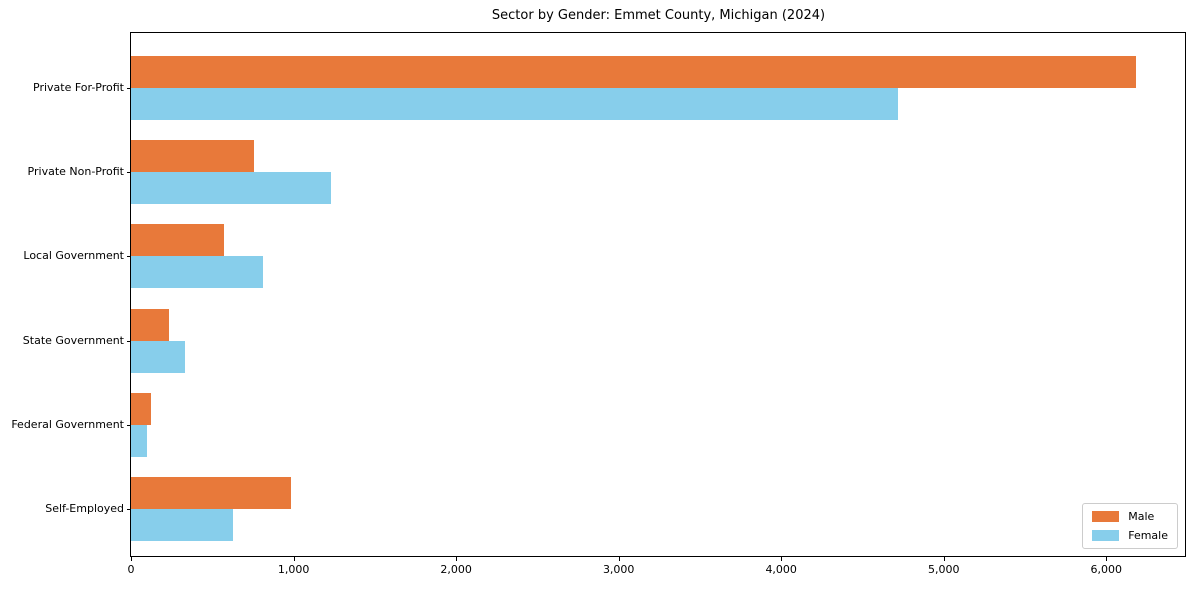 Image resolution: width=1200 pixels, height=600 pixels. Describe the element at coordinates (73, 256) in the screenshot. I see `y-tick-label: Local Government` at that location.